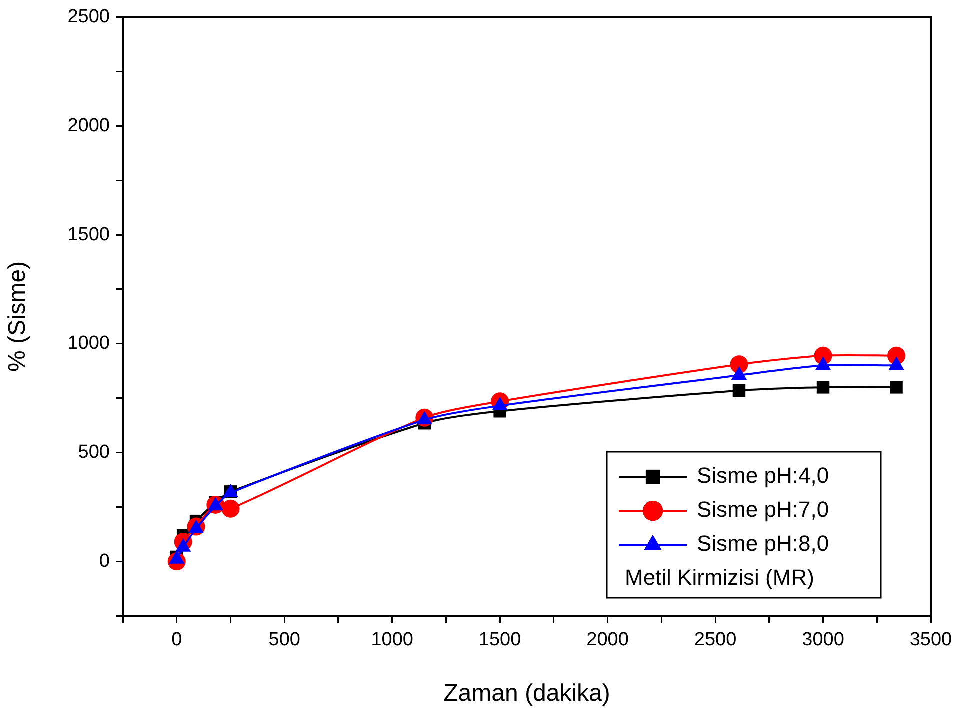 Image resolution: width=961 pixels, height=713 pixels. Describe the element at coordinates (607, 640) in the screenshot. I see `x-tick-label: 2000` at that location.